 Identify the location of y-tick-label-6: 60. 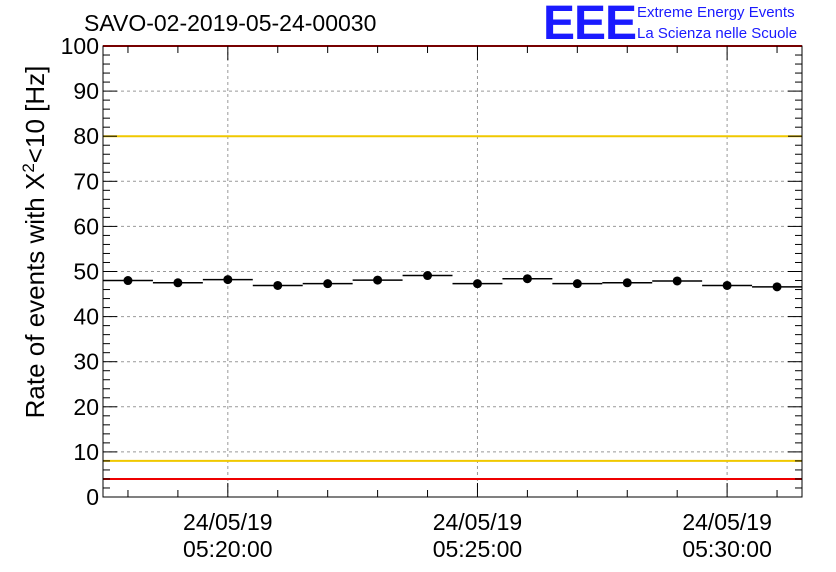
(86, 226).